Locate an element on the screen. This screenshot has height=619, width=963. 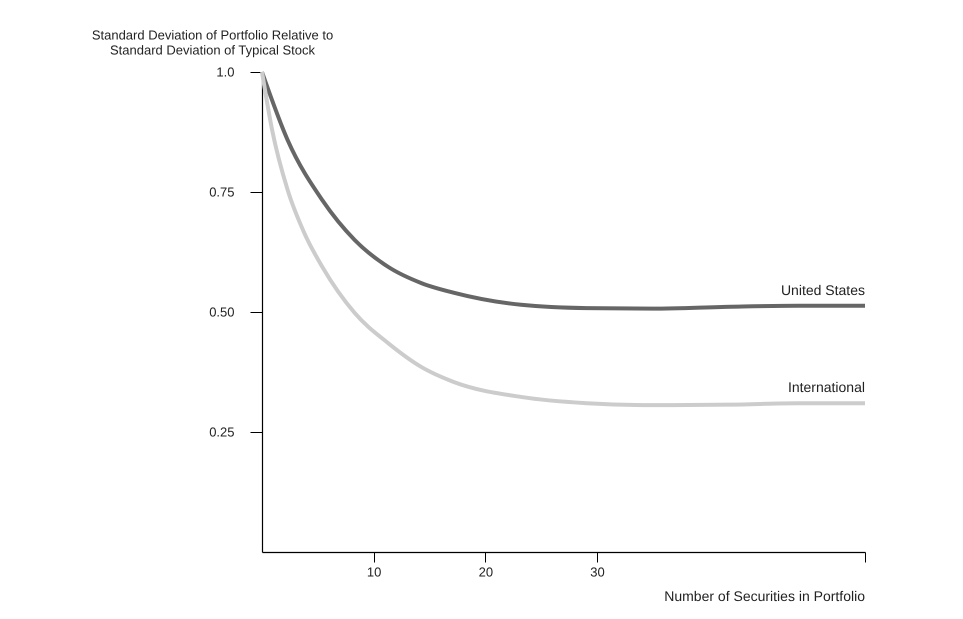
x-tick-label: 10 is located at coordinates (374, 572).